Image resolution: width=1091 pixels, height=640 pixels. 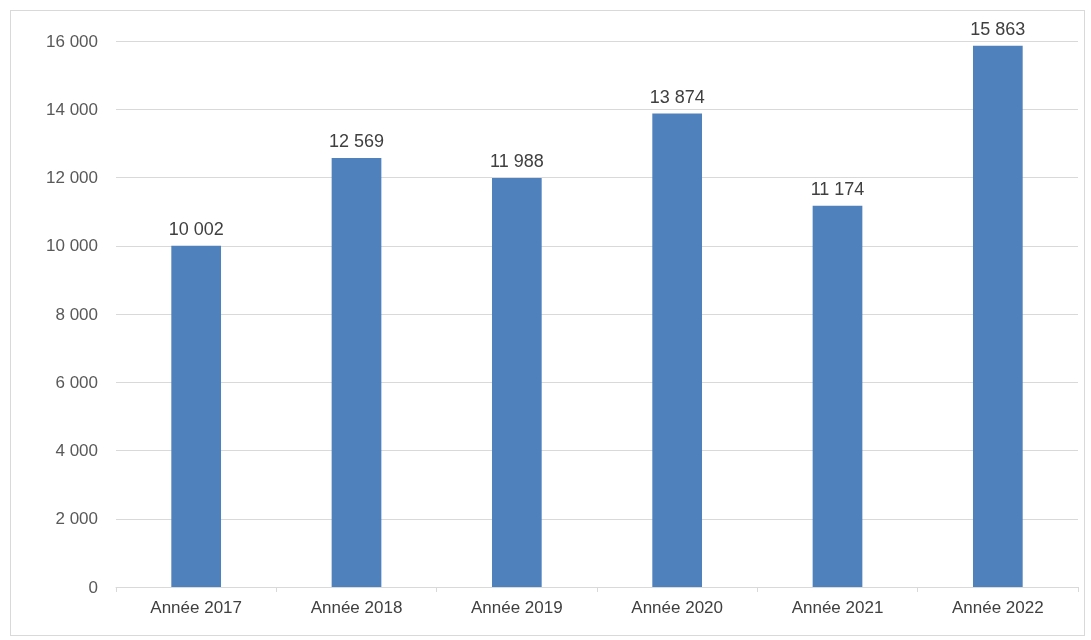 What do you see at coordinates (76, 382) in the screenshot?
I see `y-tick-label: 6 000` at bounding box center [76, 382].